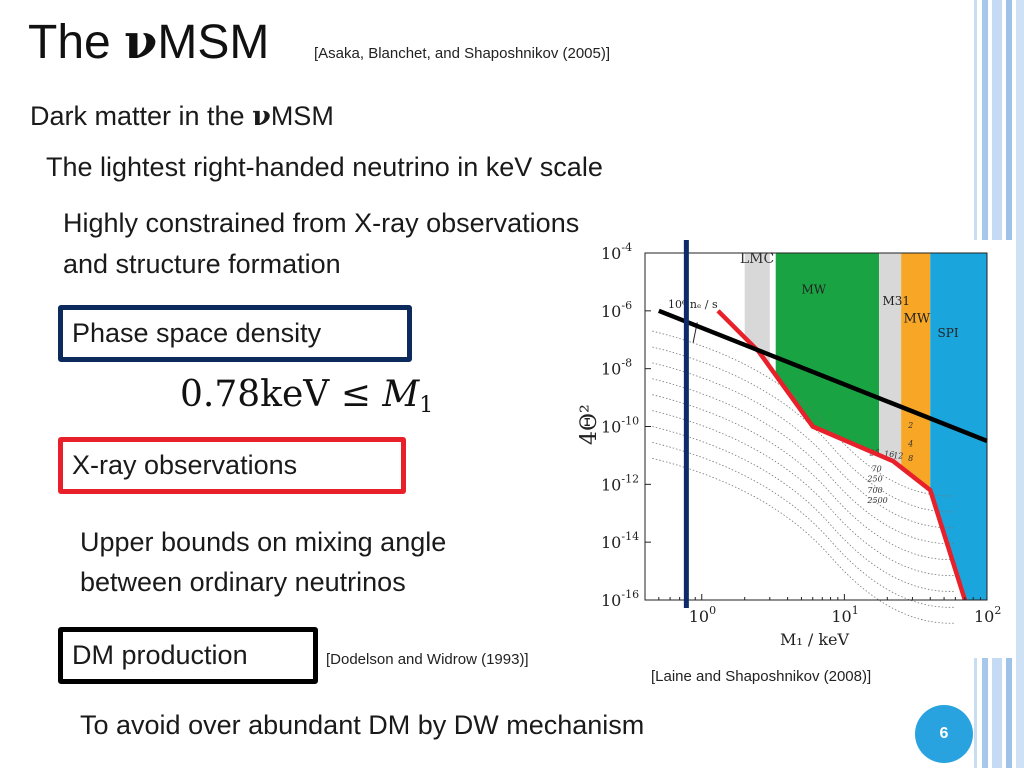 The height and width of the screenshot is (768, 1024). I want to click on annotation-production-rate: 10⁶ nₑ / s, so click(693, 304).